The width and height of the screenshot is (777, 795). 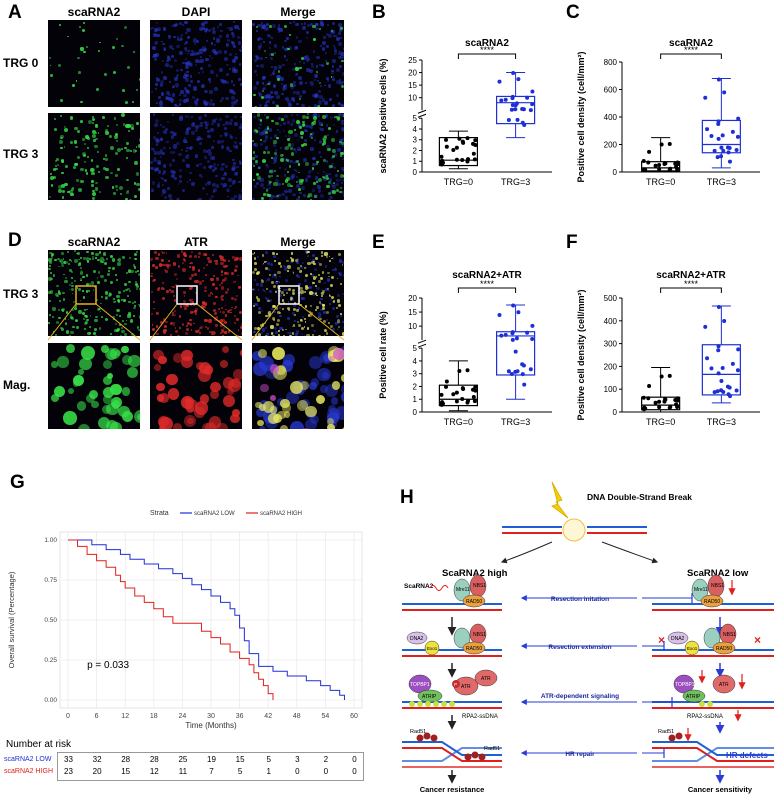 What do you see at coordinates (298, 293) in the screenshot?
I see `micrograph-d-merge` at bounding box center [298, 293].